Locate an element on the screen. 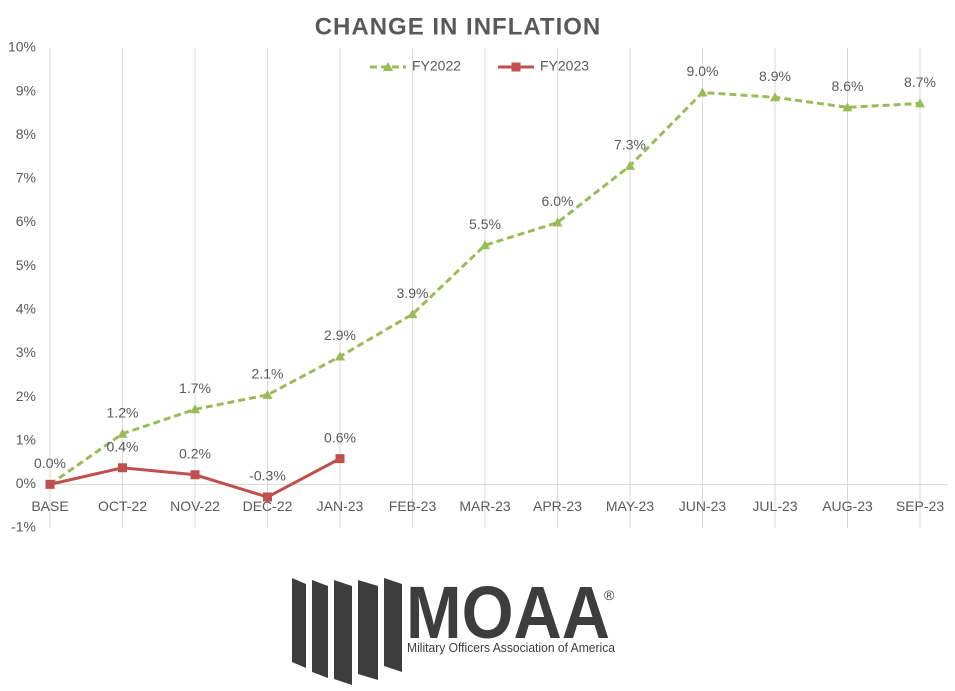 This screenshot has height=691, width=955. y-tick-label: 2% is located at coordinates (26, 396).